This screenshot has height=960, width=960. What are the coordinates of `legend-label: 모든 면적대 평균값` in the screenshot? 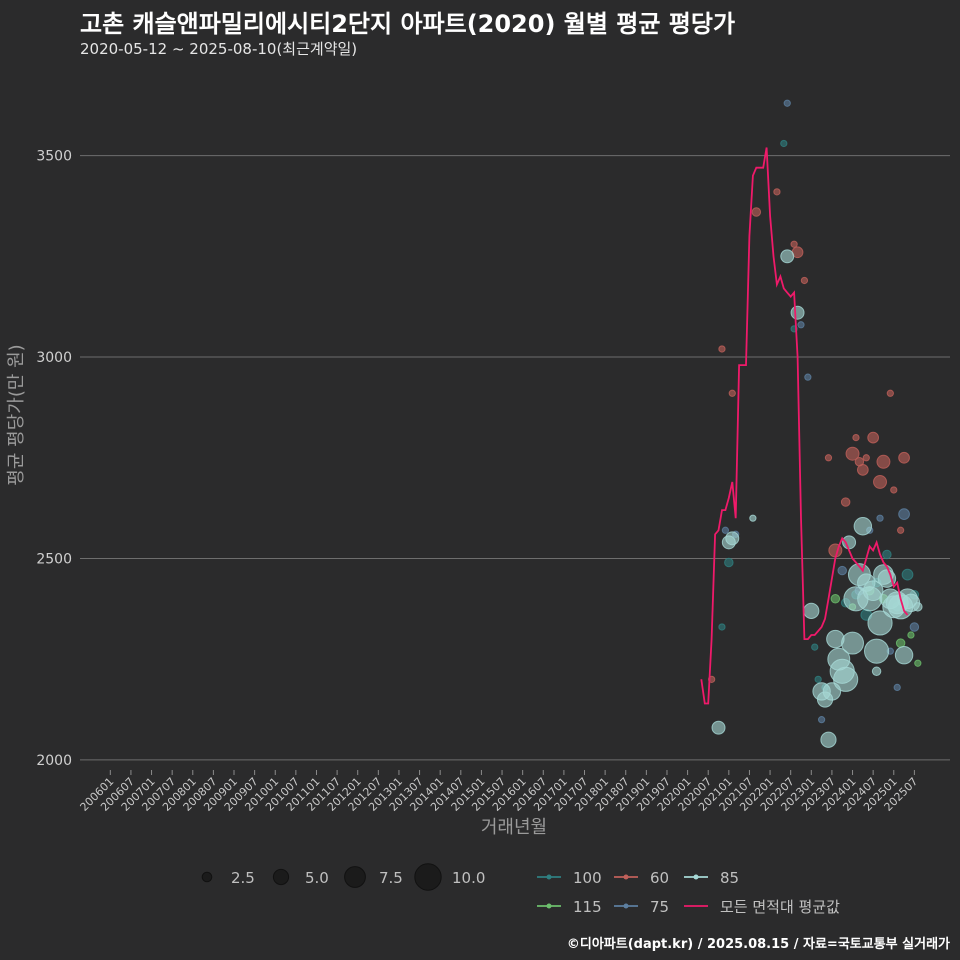 It's located at (780, 907).